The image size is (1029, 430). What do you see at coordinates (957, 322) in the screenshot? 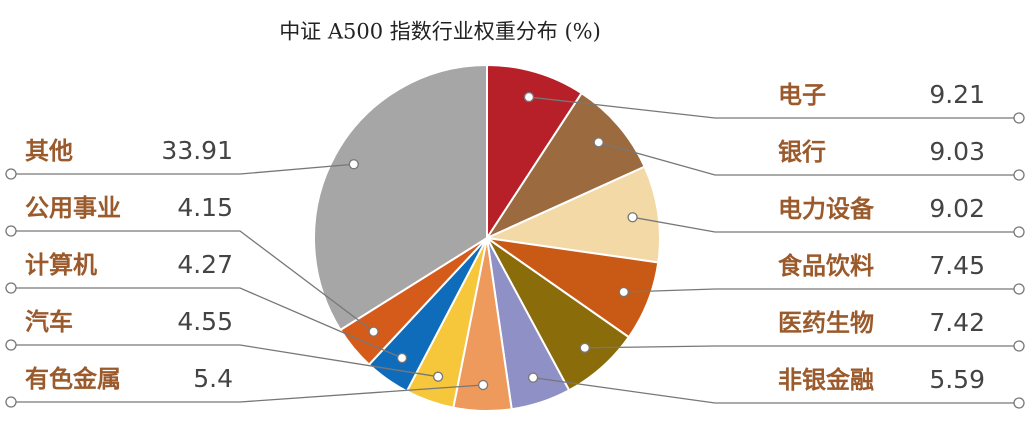
I see `value-label: 7.42` at bounding box center [957, 322].